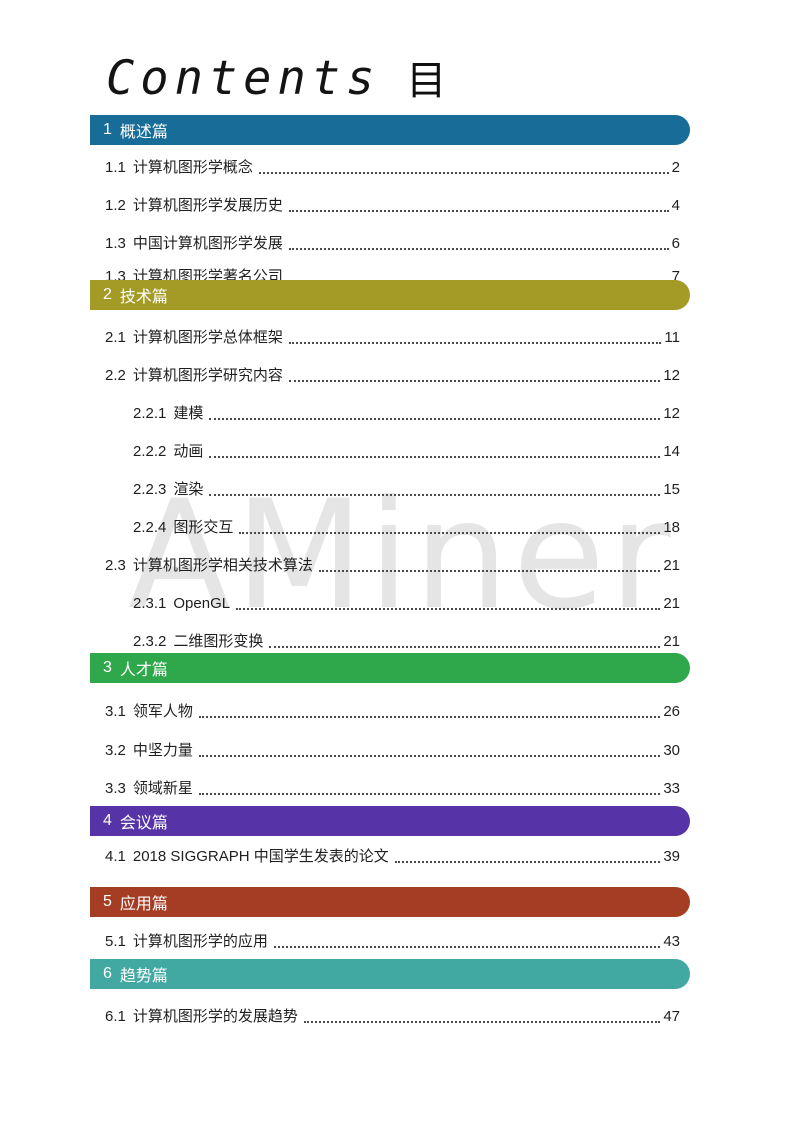 The image size is (793, 1122). What do you see at coordinates (426, 81) in the screenshot?
I see `title-chinese: 目` at bounding box center [426, 81].